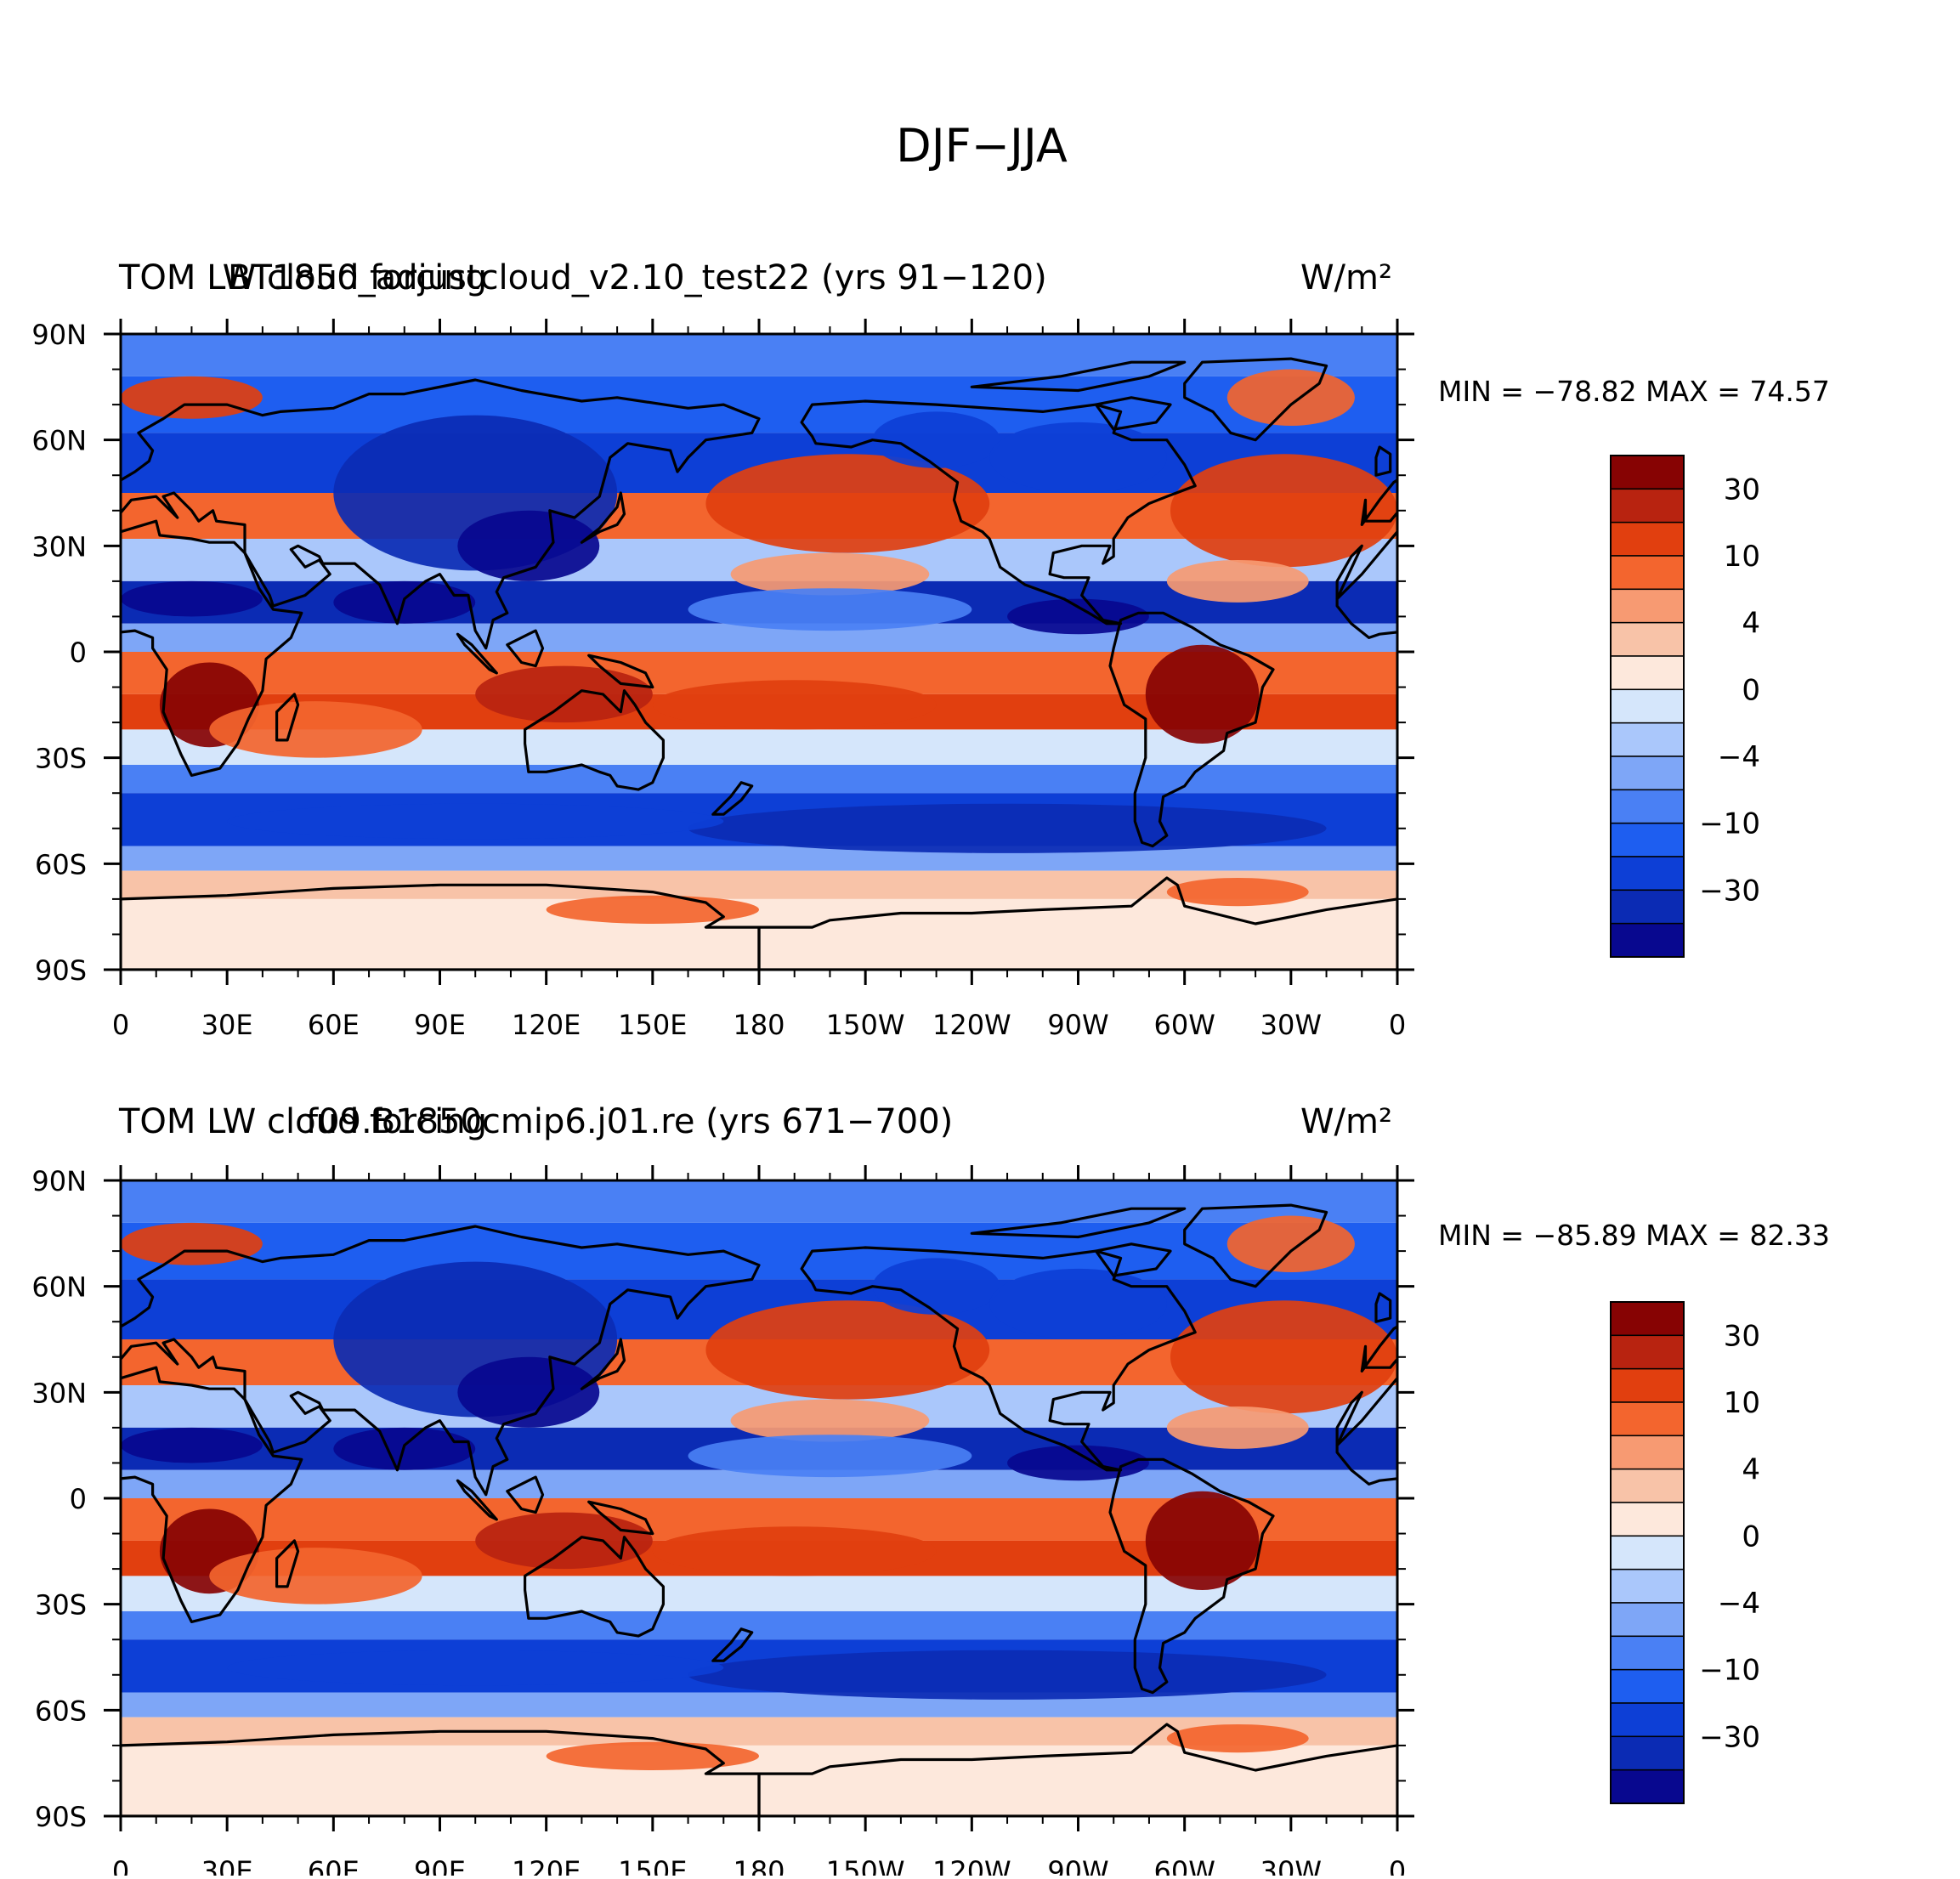 The height and width of the screenshot is (1879, 1960). I want to click on field-weddell-warm, so click(1237, 1738).